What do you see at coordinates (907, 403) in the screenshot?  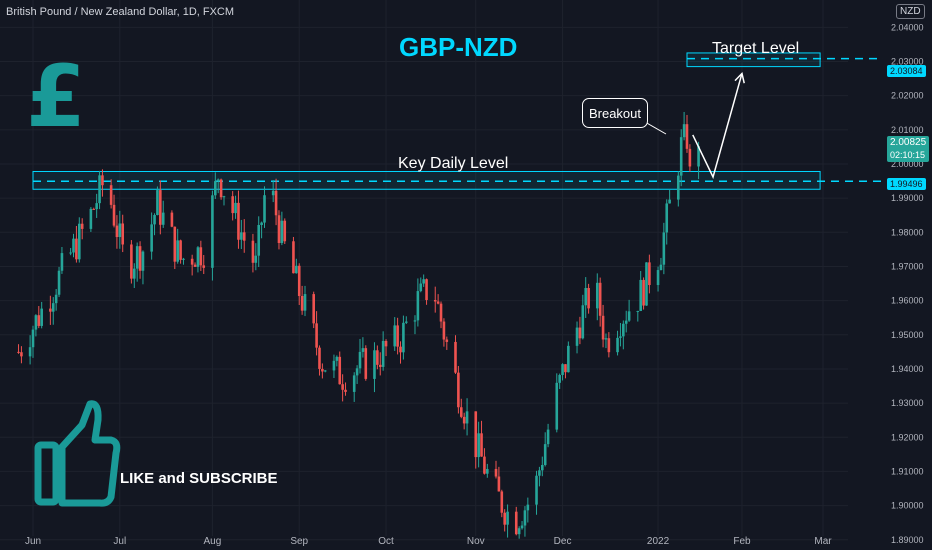 I see `y-tick-label: 1.93000` at bounding box center [907, 403].